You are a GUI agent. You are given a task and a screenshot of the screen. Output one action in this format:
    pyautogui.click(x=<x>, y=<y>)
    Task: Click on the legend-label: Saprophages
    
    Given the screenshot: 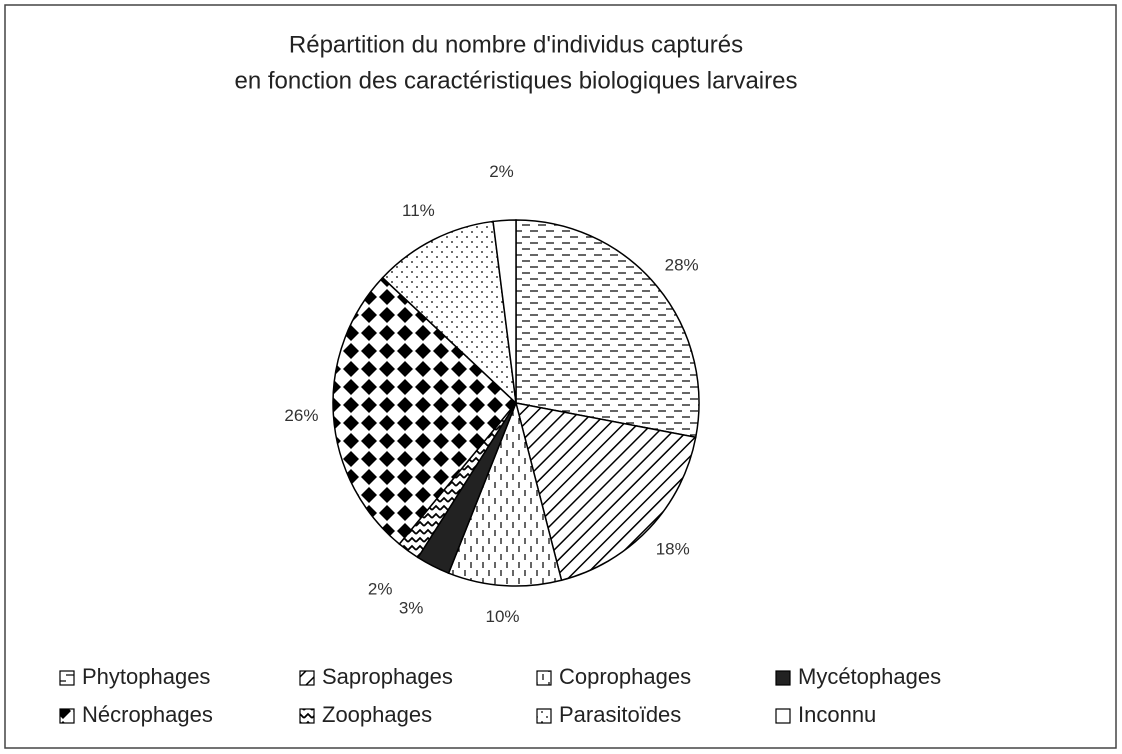 What is the action you would take?
    pyautogui.click(x=387, y=676)
    